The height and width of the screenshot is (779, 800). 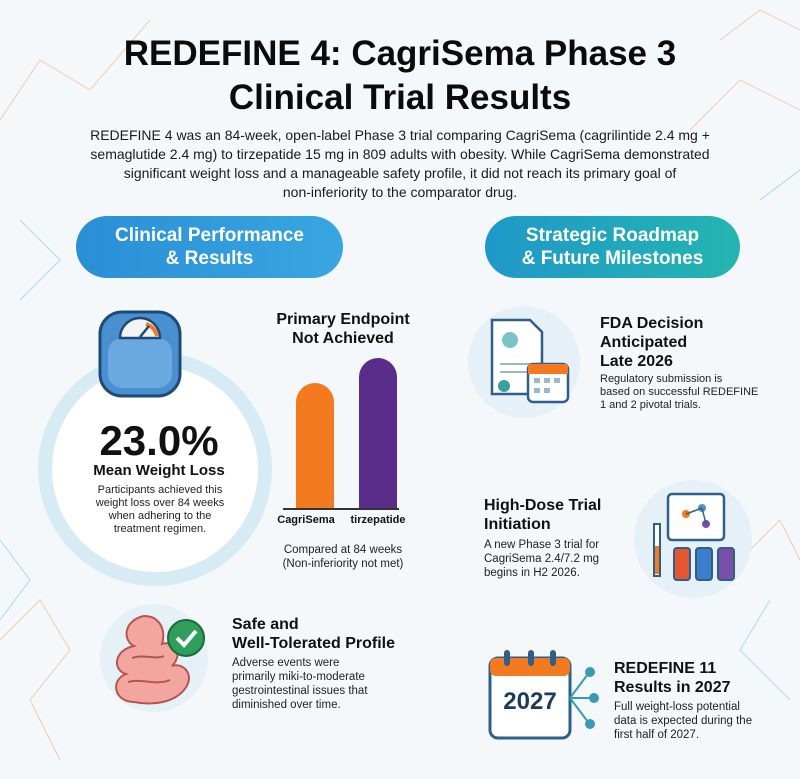 What do you see at coordinates (343, 319) in the screenshot?
I see `endpoint-title-line: Primary Endpoint` at bounding box center [343, 319].